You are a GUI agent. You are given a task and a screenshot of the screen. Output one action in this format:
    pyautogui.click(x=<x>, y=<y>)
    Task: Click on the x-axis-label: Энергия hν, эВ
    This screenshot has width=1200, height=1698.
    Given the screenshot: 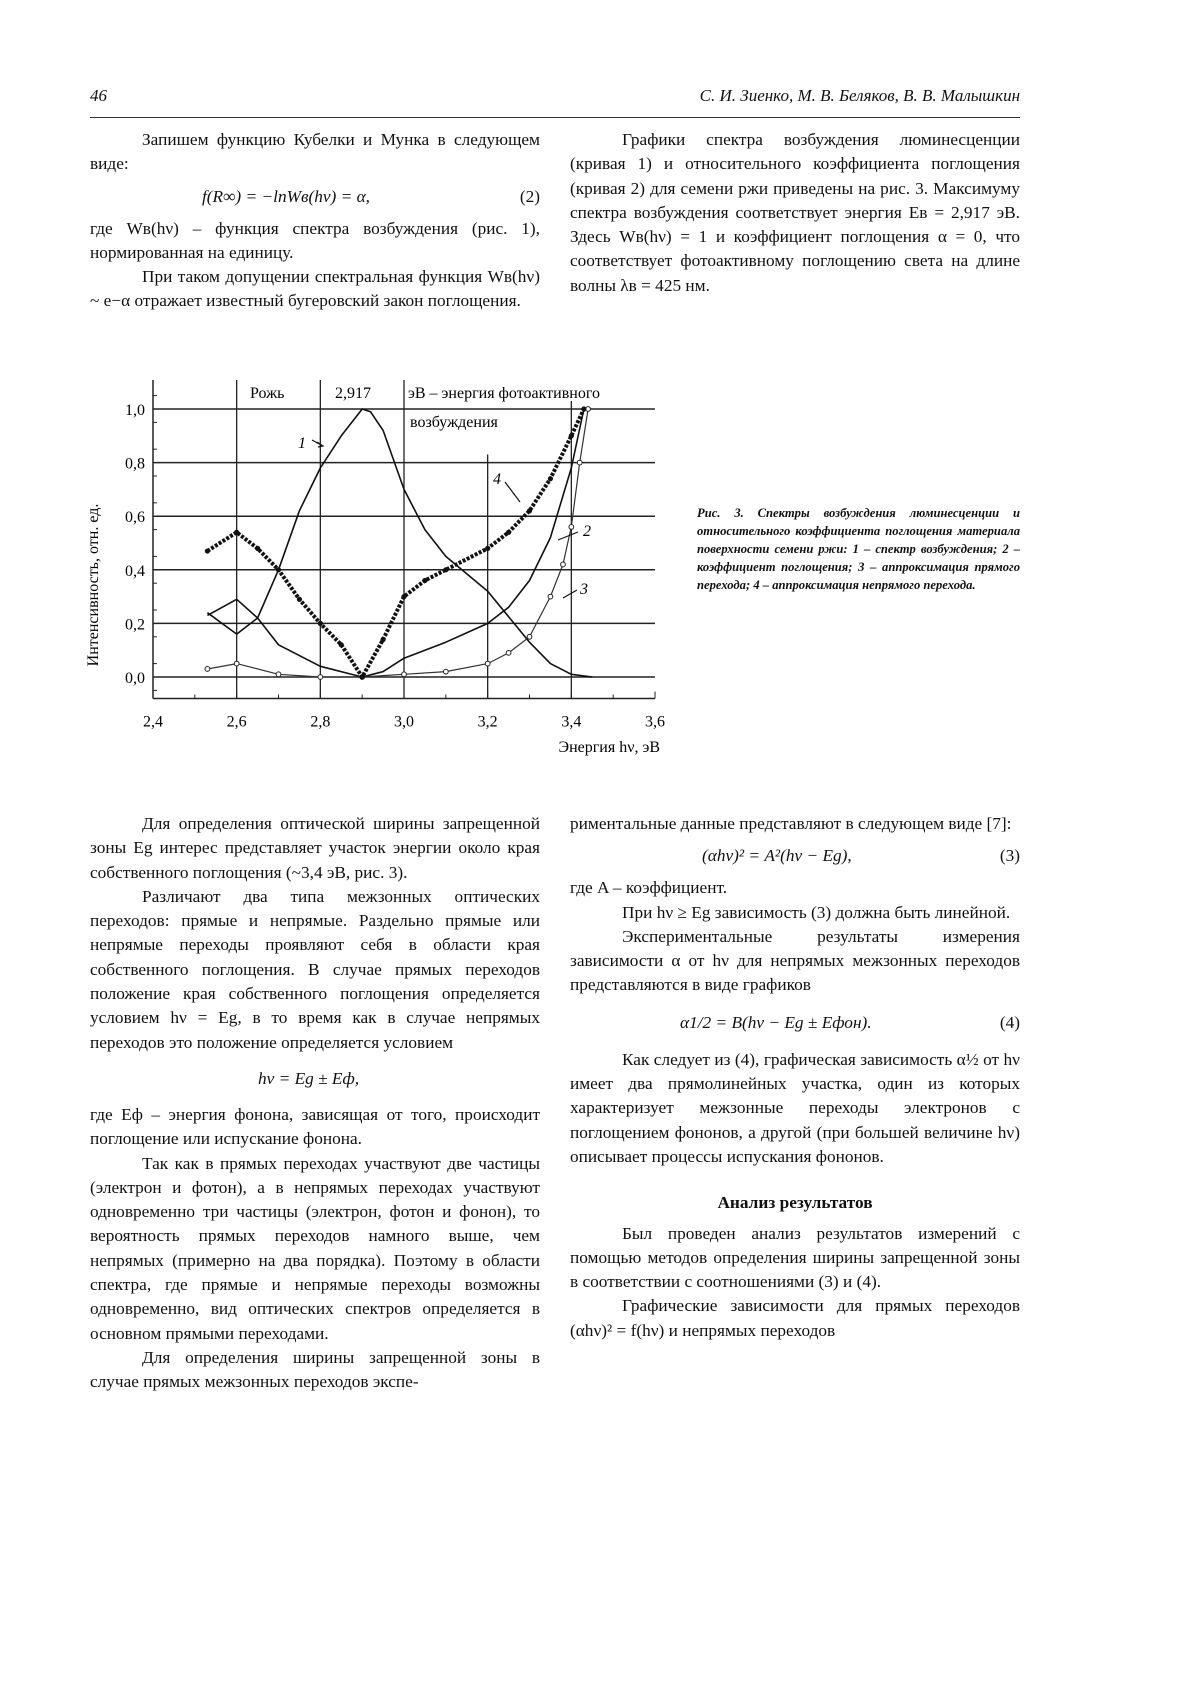 What is the action you would take?
    pyautogui.click(x=609, y=747)
    